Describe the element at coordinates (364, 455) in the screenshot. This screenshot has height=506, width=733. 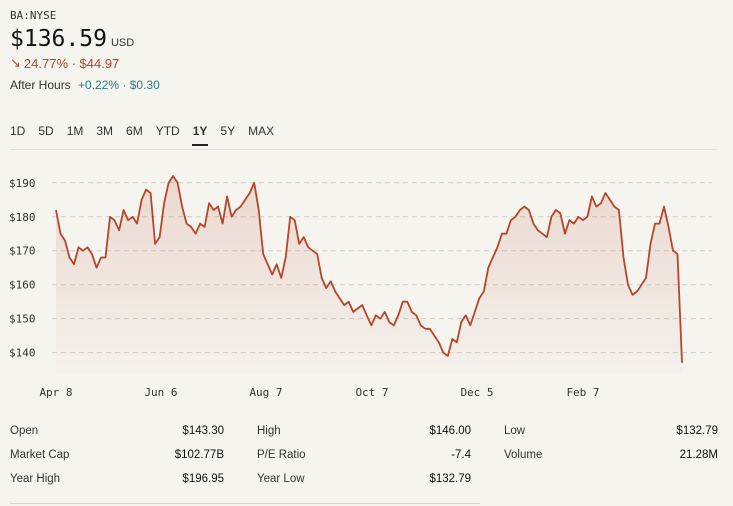
I see `stat-p-e-ratio: P/E Ratio -7.4` at that location.